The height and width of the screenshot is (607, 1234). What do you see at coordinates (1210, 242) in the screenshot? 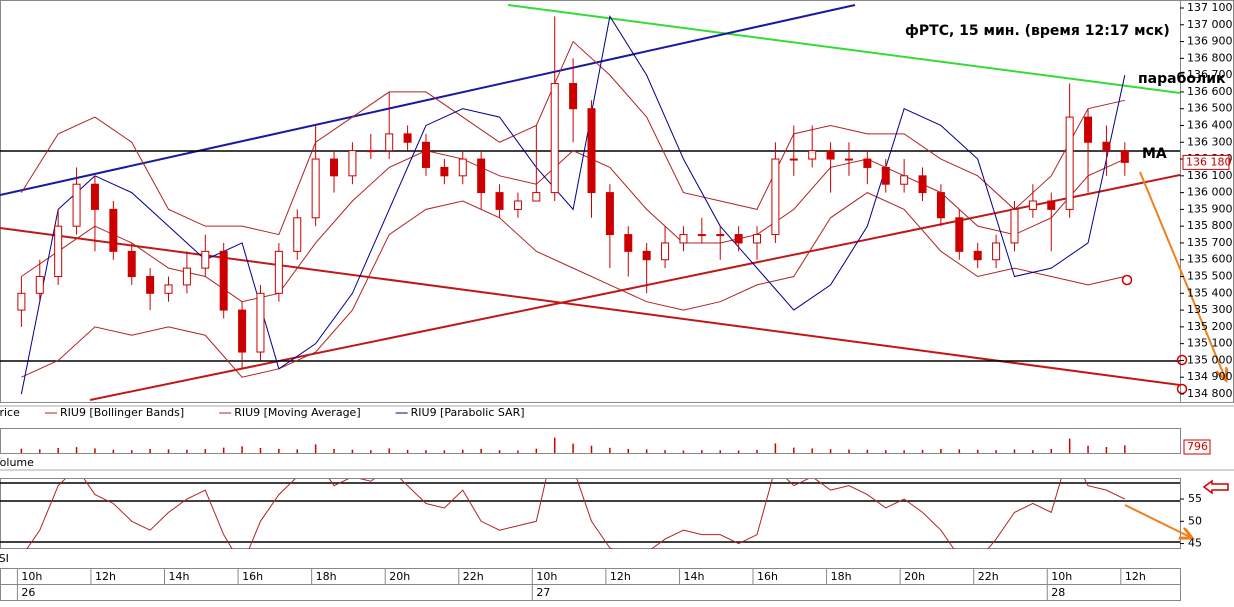
I see `y-tick-label: 135 700` at bounding box center [1210, 242].